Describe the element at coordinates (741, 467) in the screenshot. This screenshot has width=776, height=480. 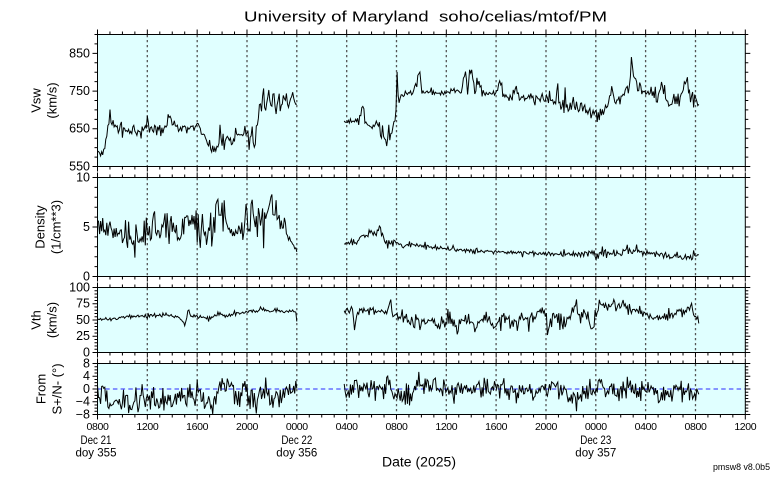
I see `svg-text: pmsw8 v8.0b5` at that location.